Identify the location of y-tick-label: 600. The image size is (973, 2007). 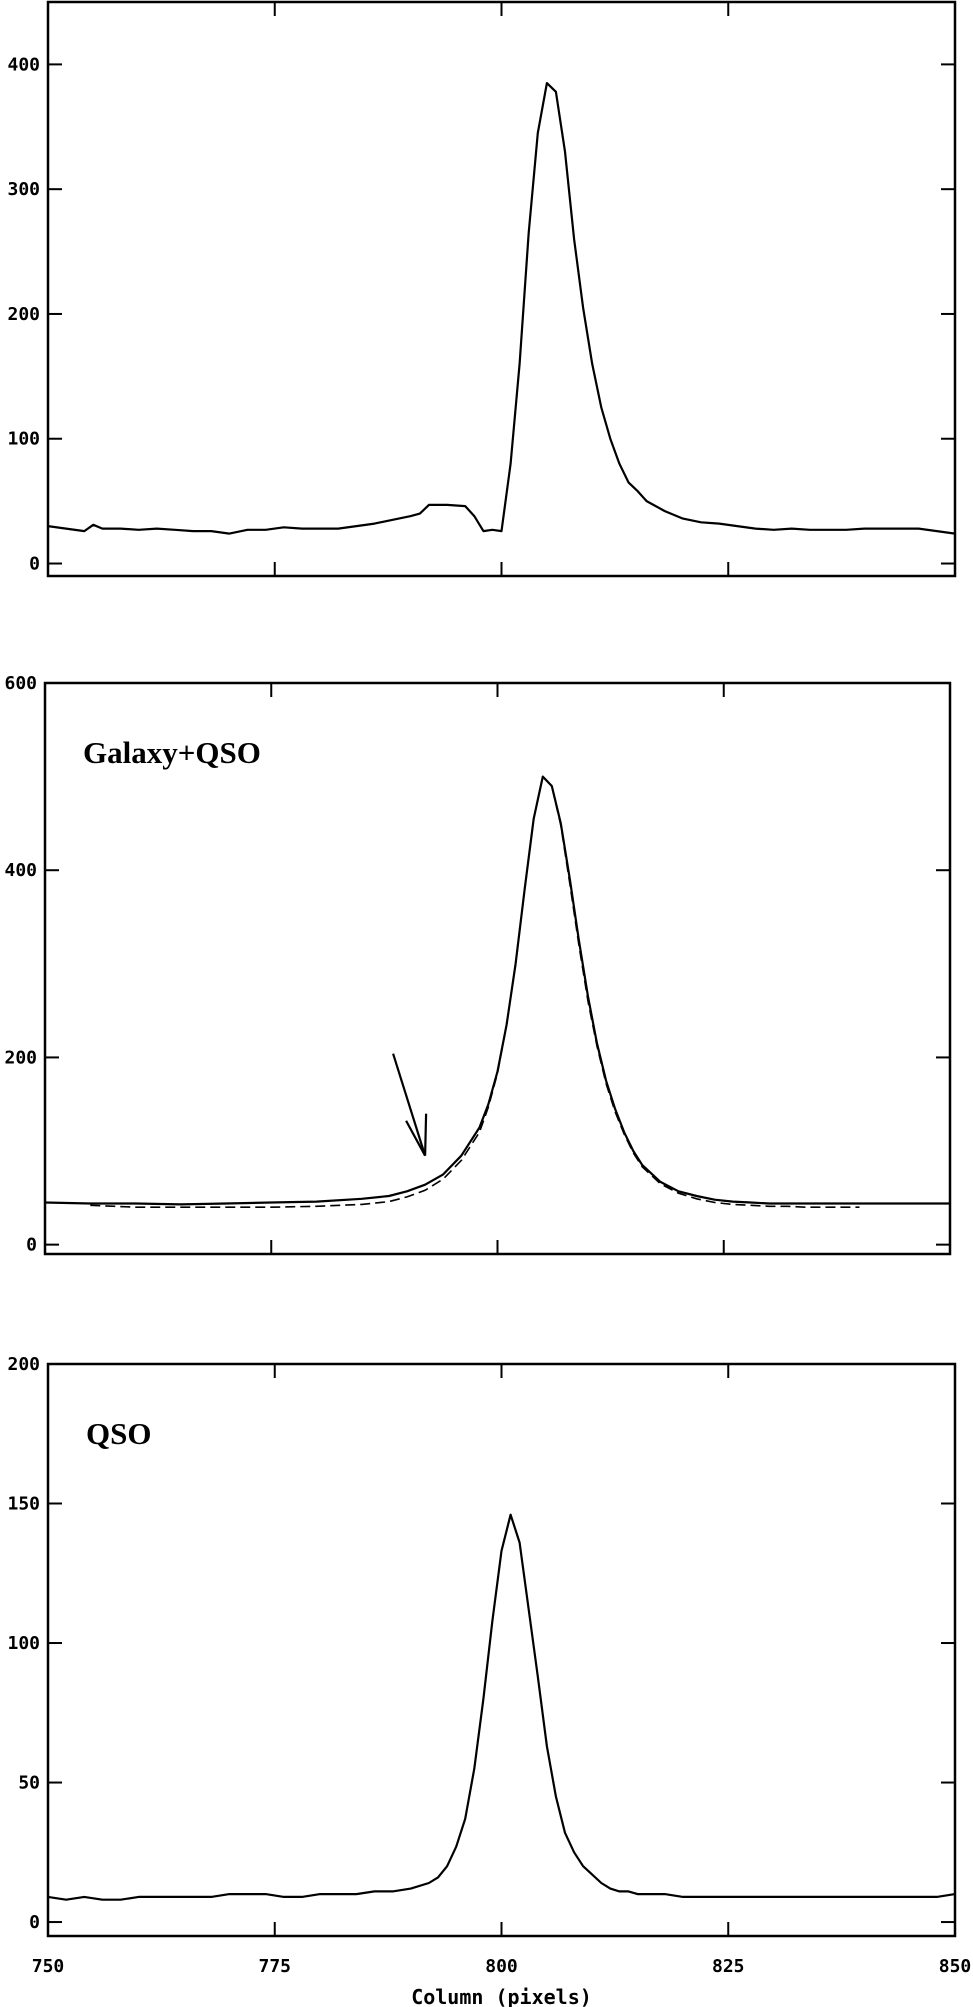
(20, 683).